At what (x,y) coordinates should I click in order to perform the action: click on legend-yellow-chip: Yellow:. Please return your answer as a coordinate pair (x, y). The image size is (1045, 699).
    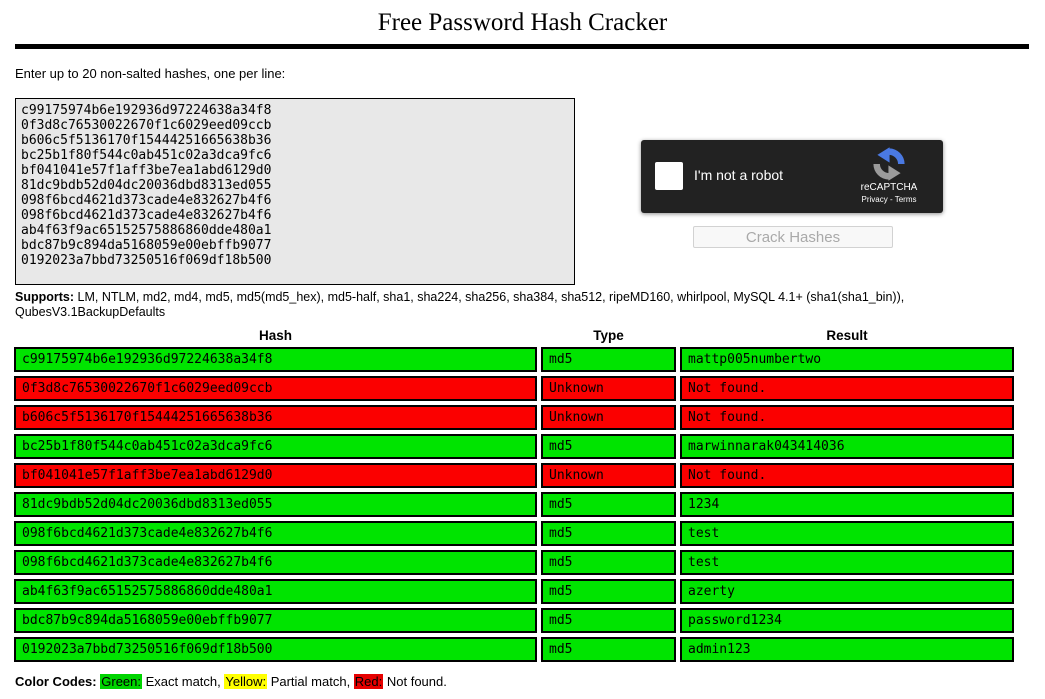
    Looking at the image, I should click on (246, 681).